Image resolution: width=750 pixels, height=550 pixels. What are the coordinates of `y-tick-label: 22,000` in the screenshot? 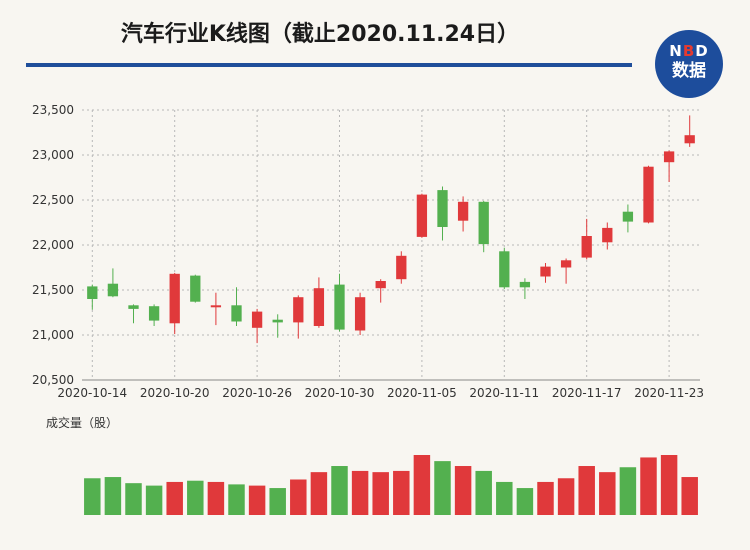 It's located at (53, 245).